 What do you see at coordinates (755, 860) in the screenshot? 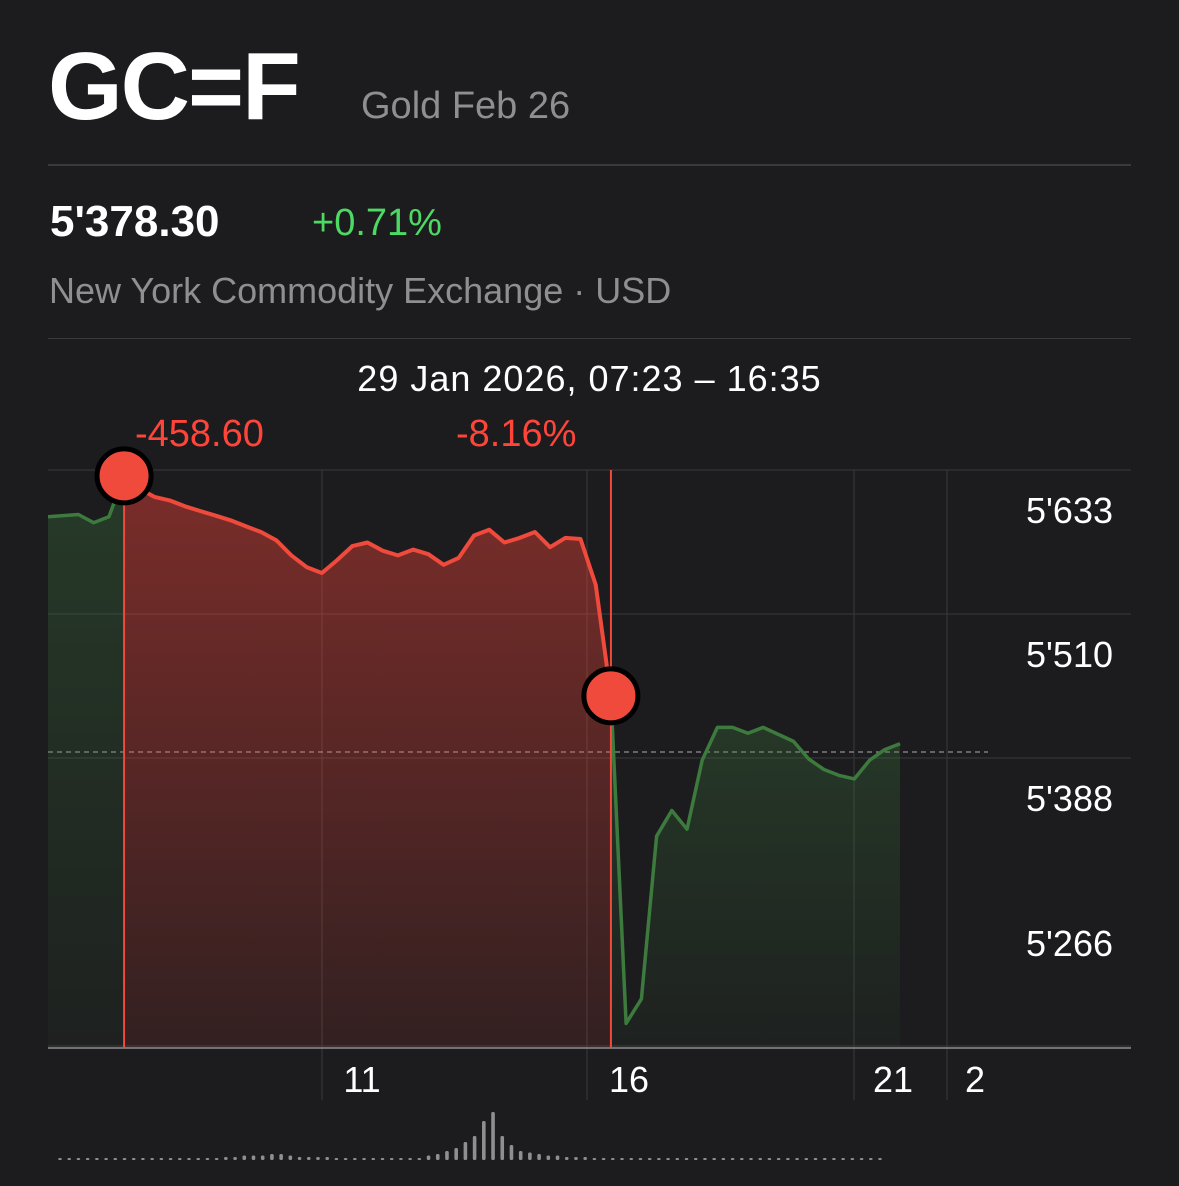
I see `series-line-after` at bounding box center [755, 860].